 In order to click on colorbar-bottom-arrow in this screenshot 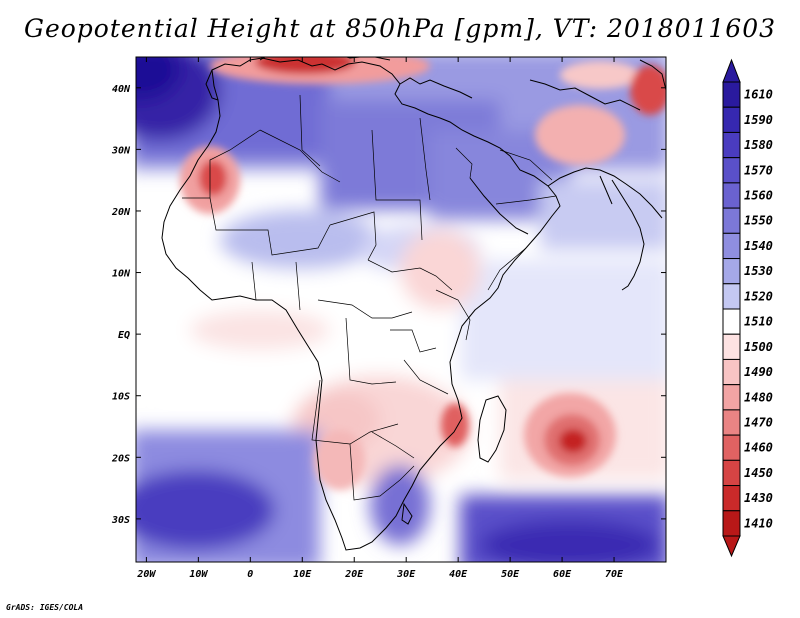, I will do `click(731, 546)`.